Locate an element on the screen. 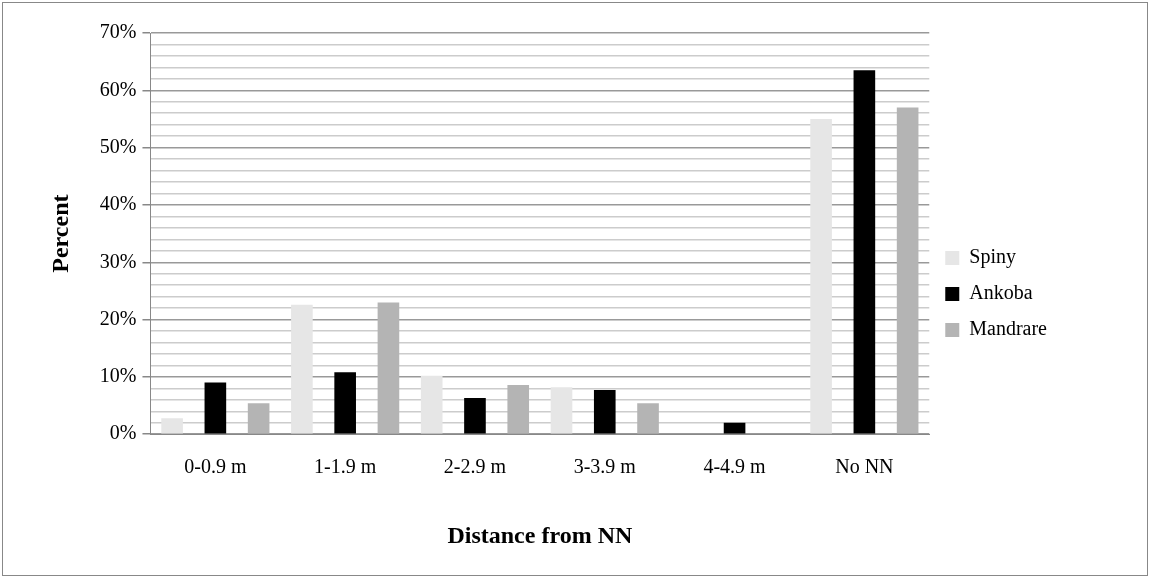 The height and width of the screenshot is (580, 1152). legend-label: Ankoba is located at coordinates (1001, 292).